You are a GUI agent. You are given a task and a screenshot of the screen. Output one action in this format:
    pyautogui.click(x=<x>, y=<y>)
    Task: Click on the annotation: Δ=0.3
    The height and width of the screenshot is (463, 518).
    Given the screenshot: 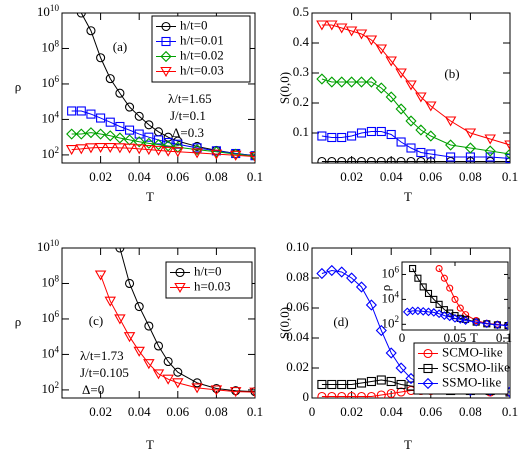 What is the action you would take?
    pyautogui.click(x=188, y=132)
    